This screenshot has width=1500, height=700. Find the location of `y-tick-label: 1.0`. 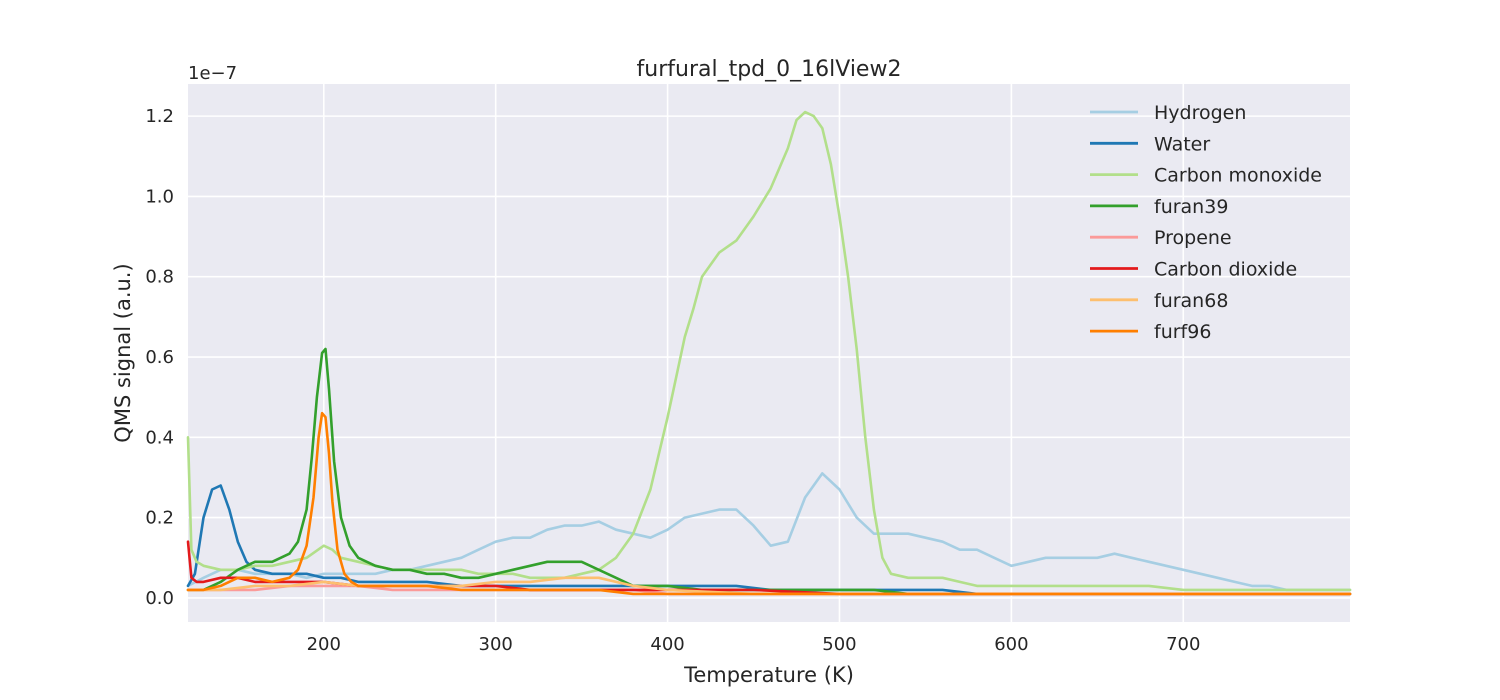

y-tick-label: 1.0 is located at coordinates (159, 196).